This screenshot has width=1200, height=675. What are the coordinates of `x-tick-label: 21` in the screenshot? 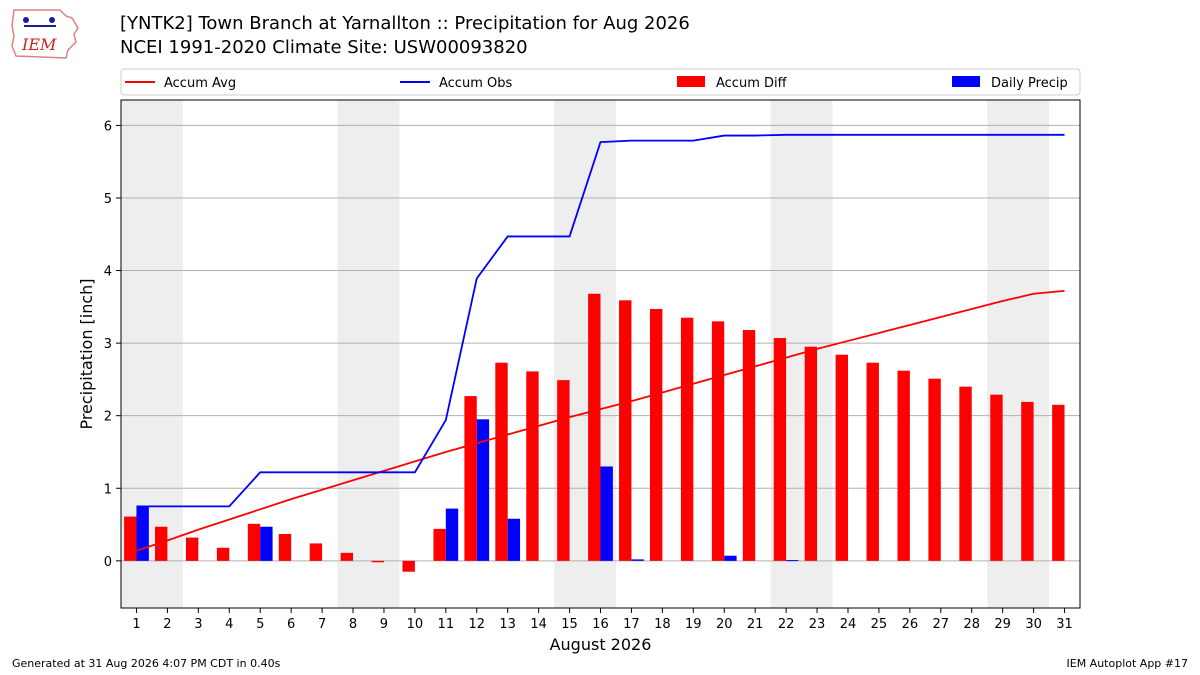 It's located at (755, 624).